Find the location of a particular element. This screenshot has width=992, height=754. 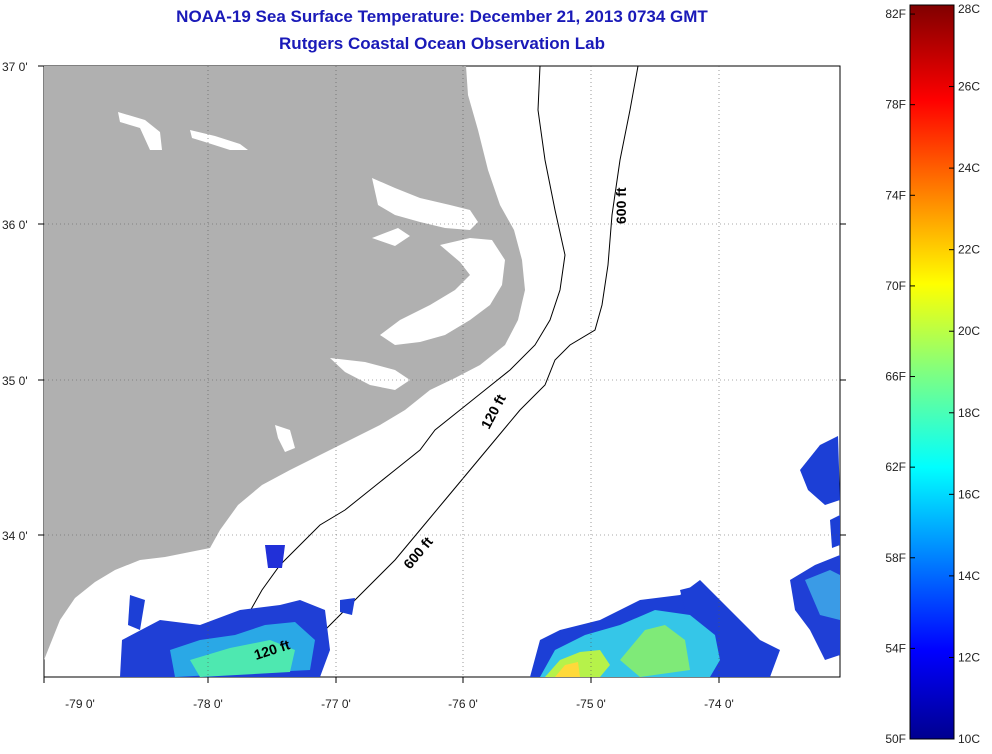

colorbar is located at coordinates (932, 372).